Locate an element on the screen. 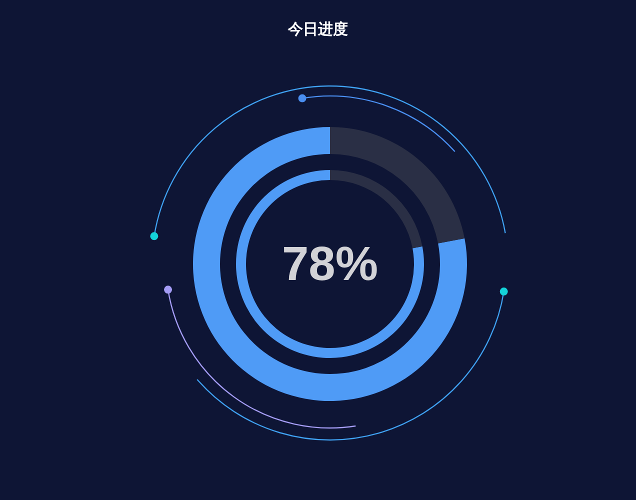  chart-title: 今日进度 is located at coordinates (317, 29).